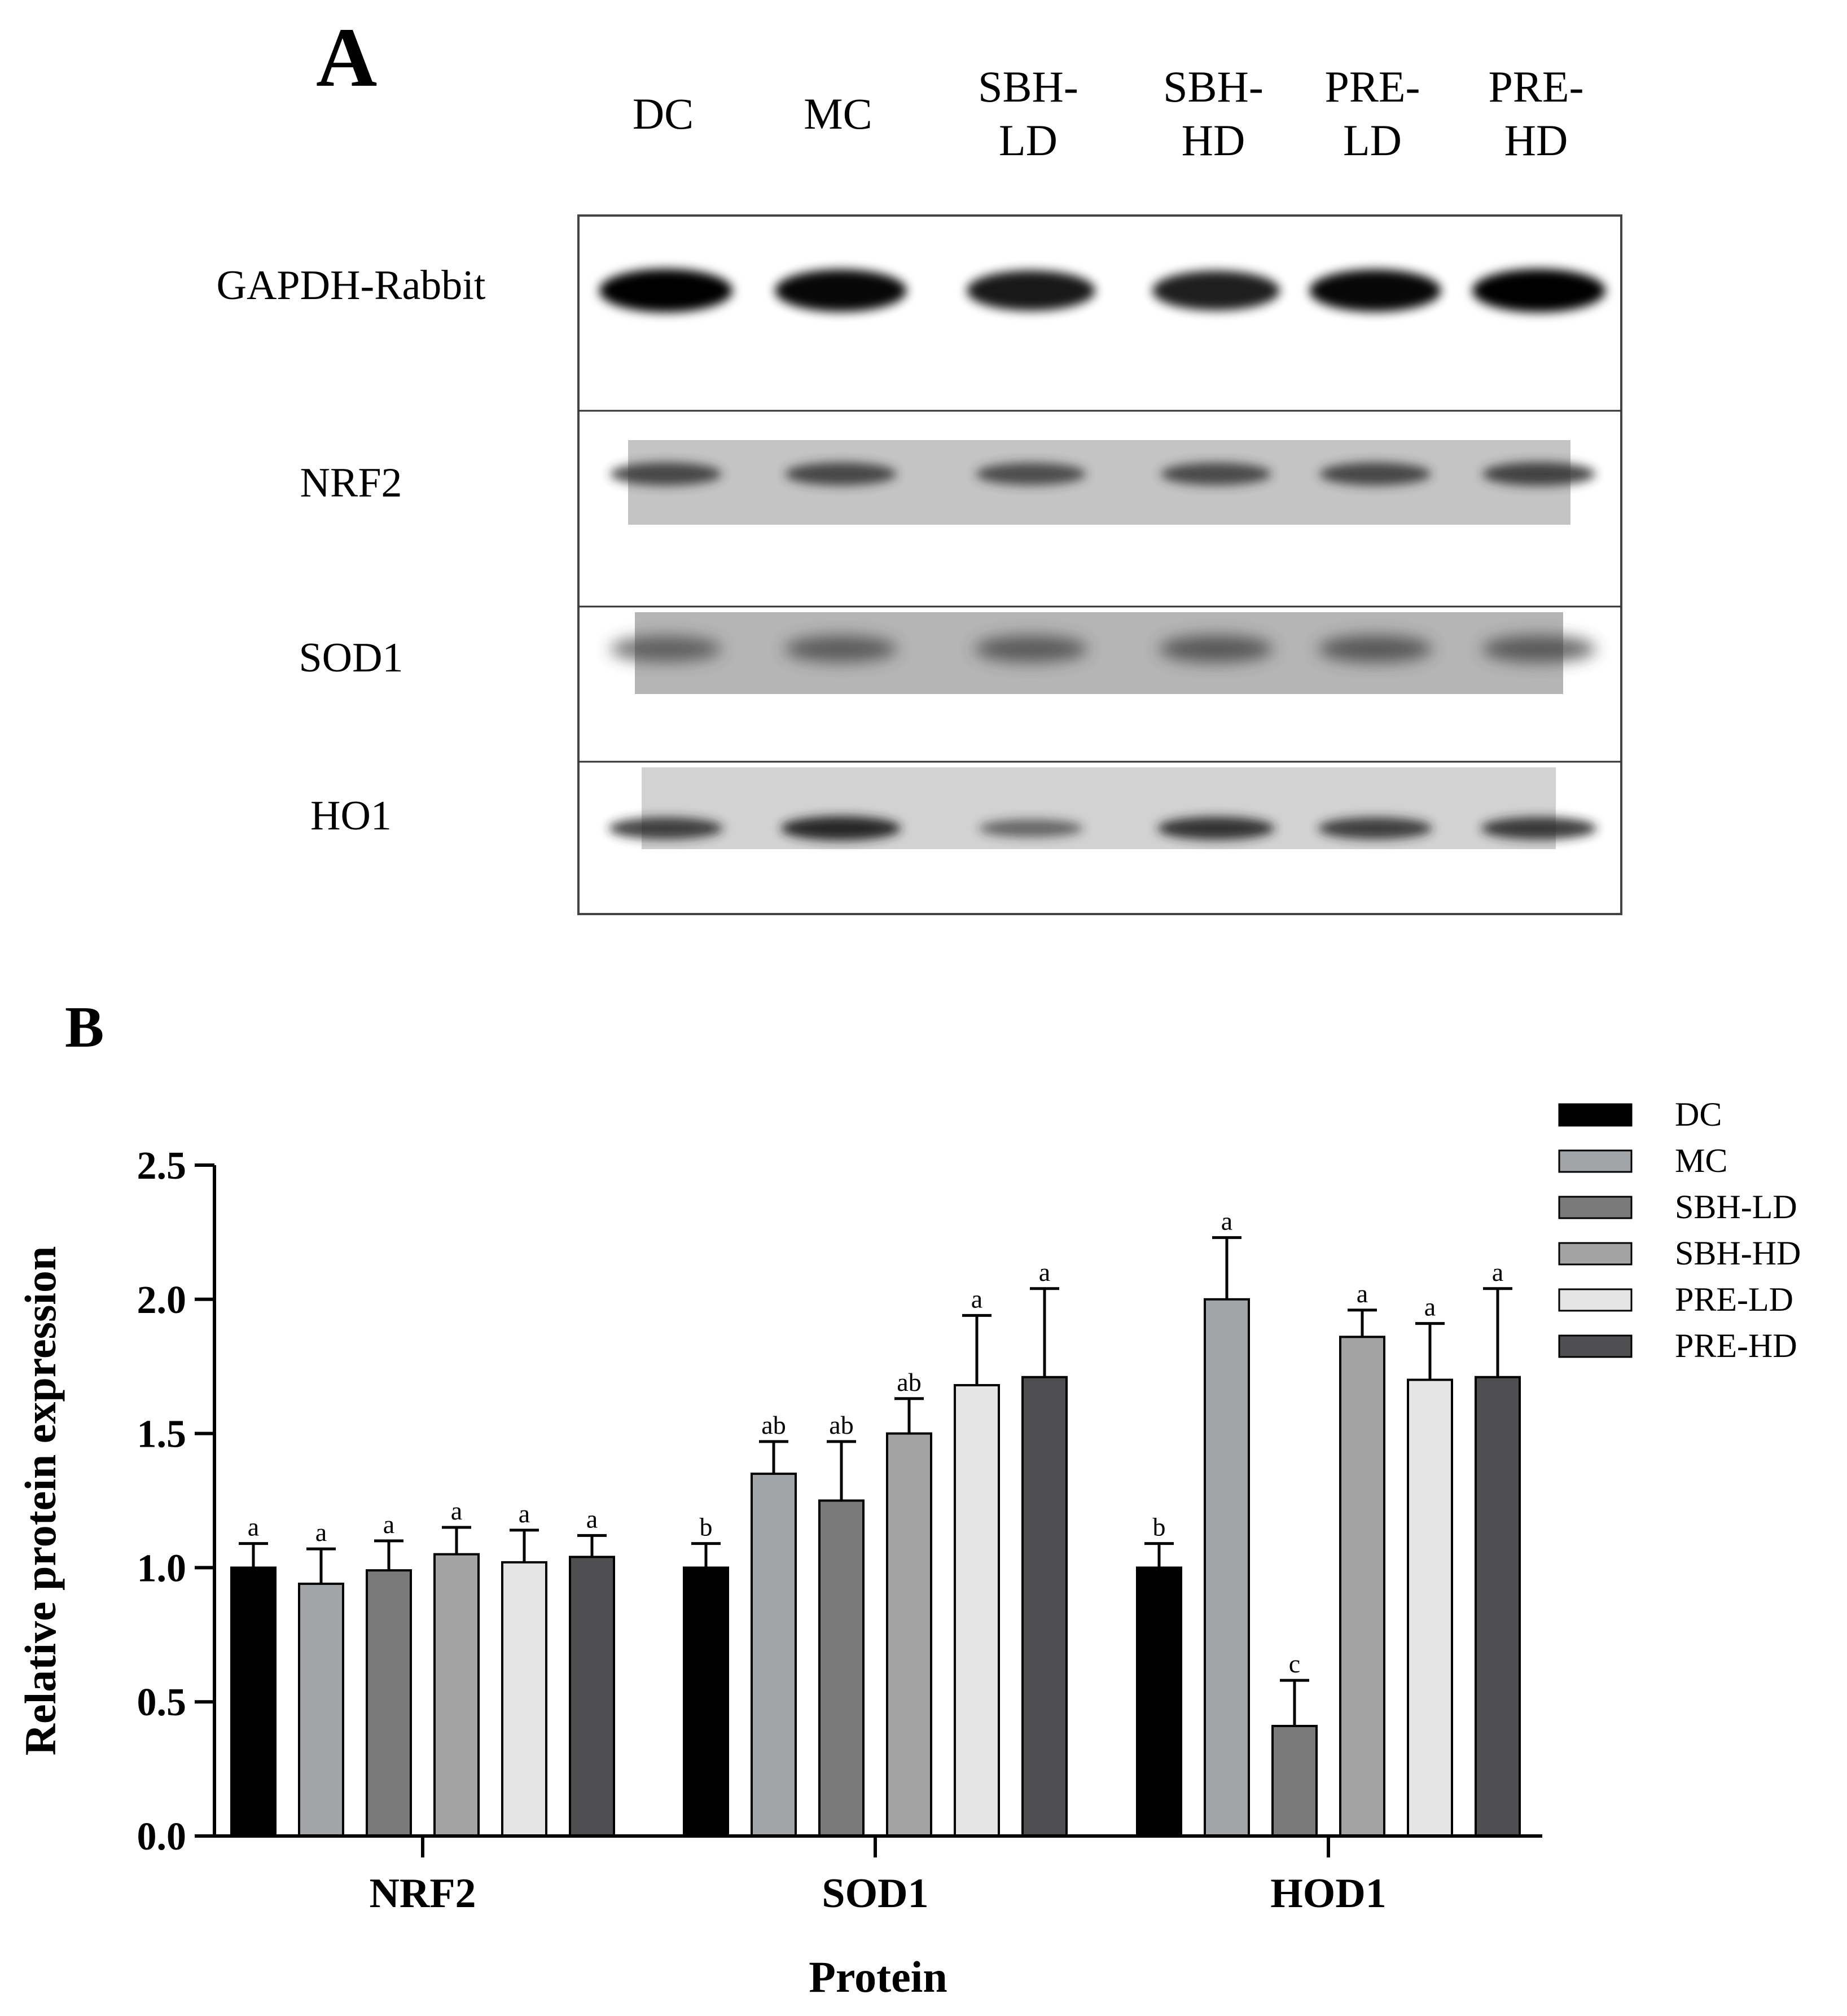  What do you see at coordinates (1328, 1893) in the screenshot?
I see `x-tick-label: HOD1` at bounding box center [1328, 1893].